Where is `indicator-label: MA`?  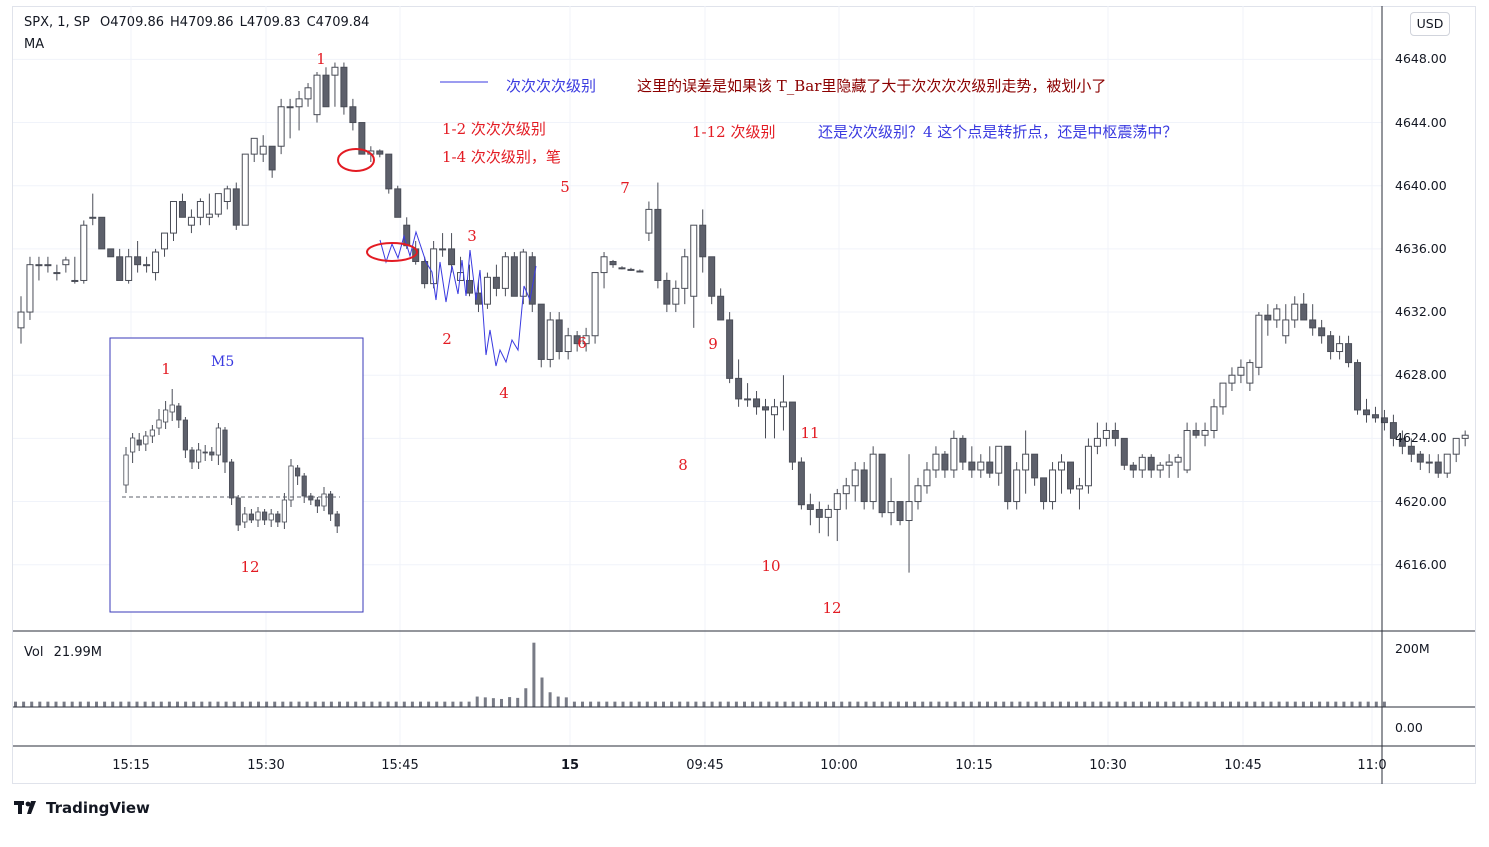 indicator-label: MA is located at coordinates (34, 44).